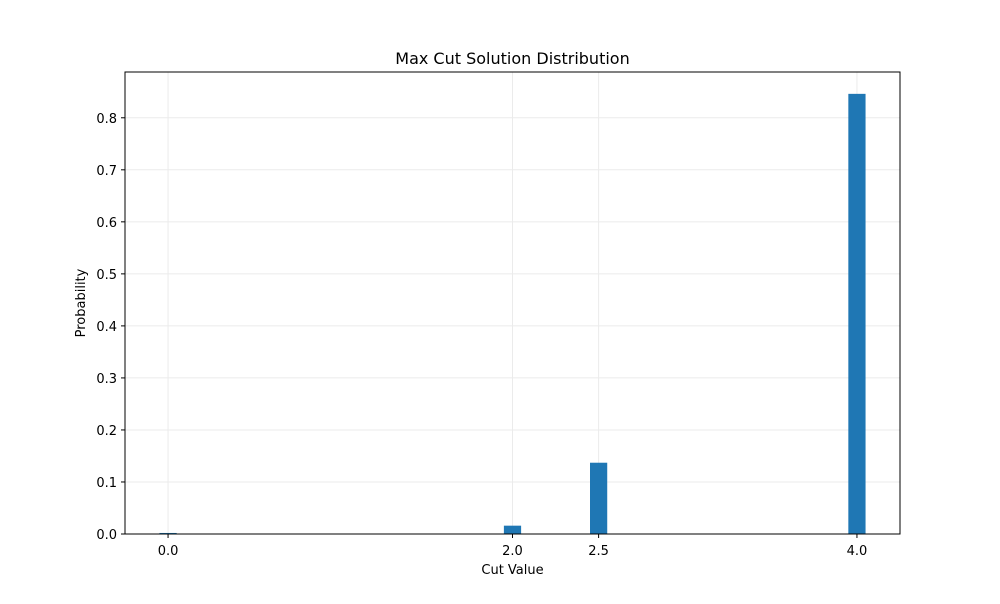  I want to click on y-axis-ticks: 0.0 0.1 0.2 0.3 0.4 0.5 0.6 0.7 0.8, so click(110, 327).